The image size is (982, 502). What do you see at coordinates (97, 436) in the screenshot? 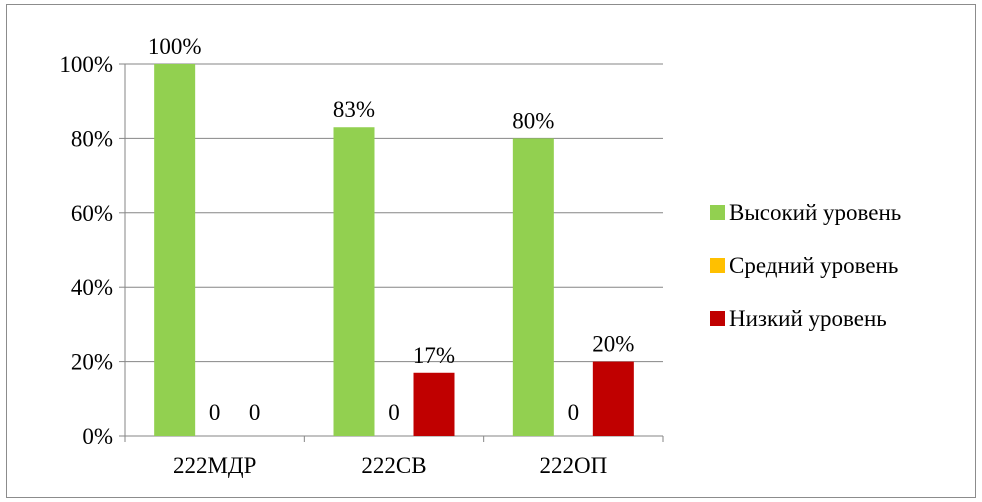
I see `y-tick-label: 0%` at bounding box center [97, 436].